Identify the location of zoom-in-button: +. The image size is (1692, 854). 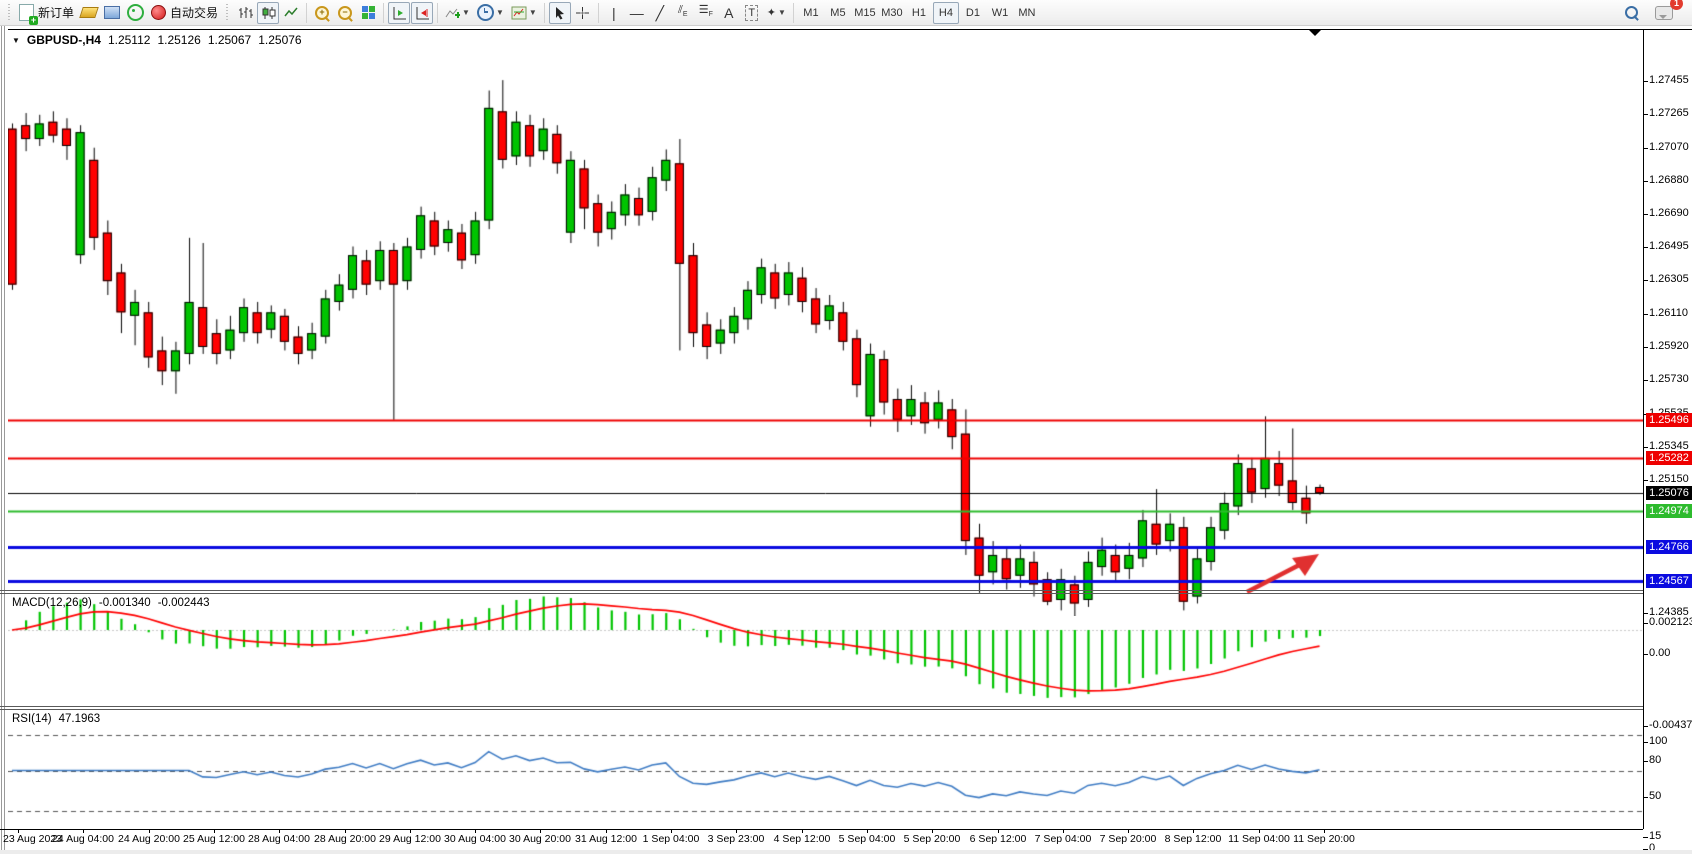
(322, 13).